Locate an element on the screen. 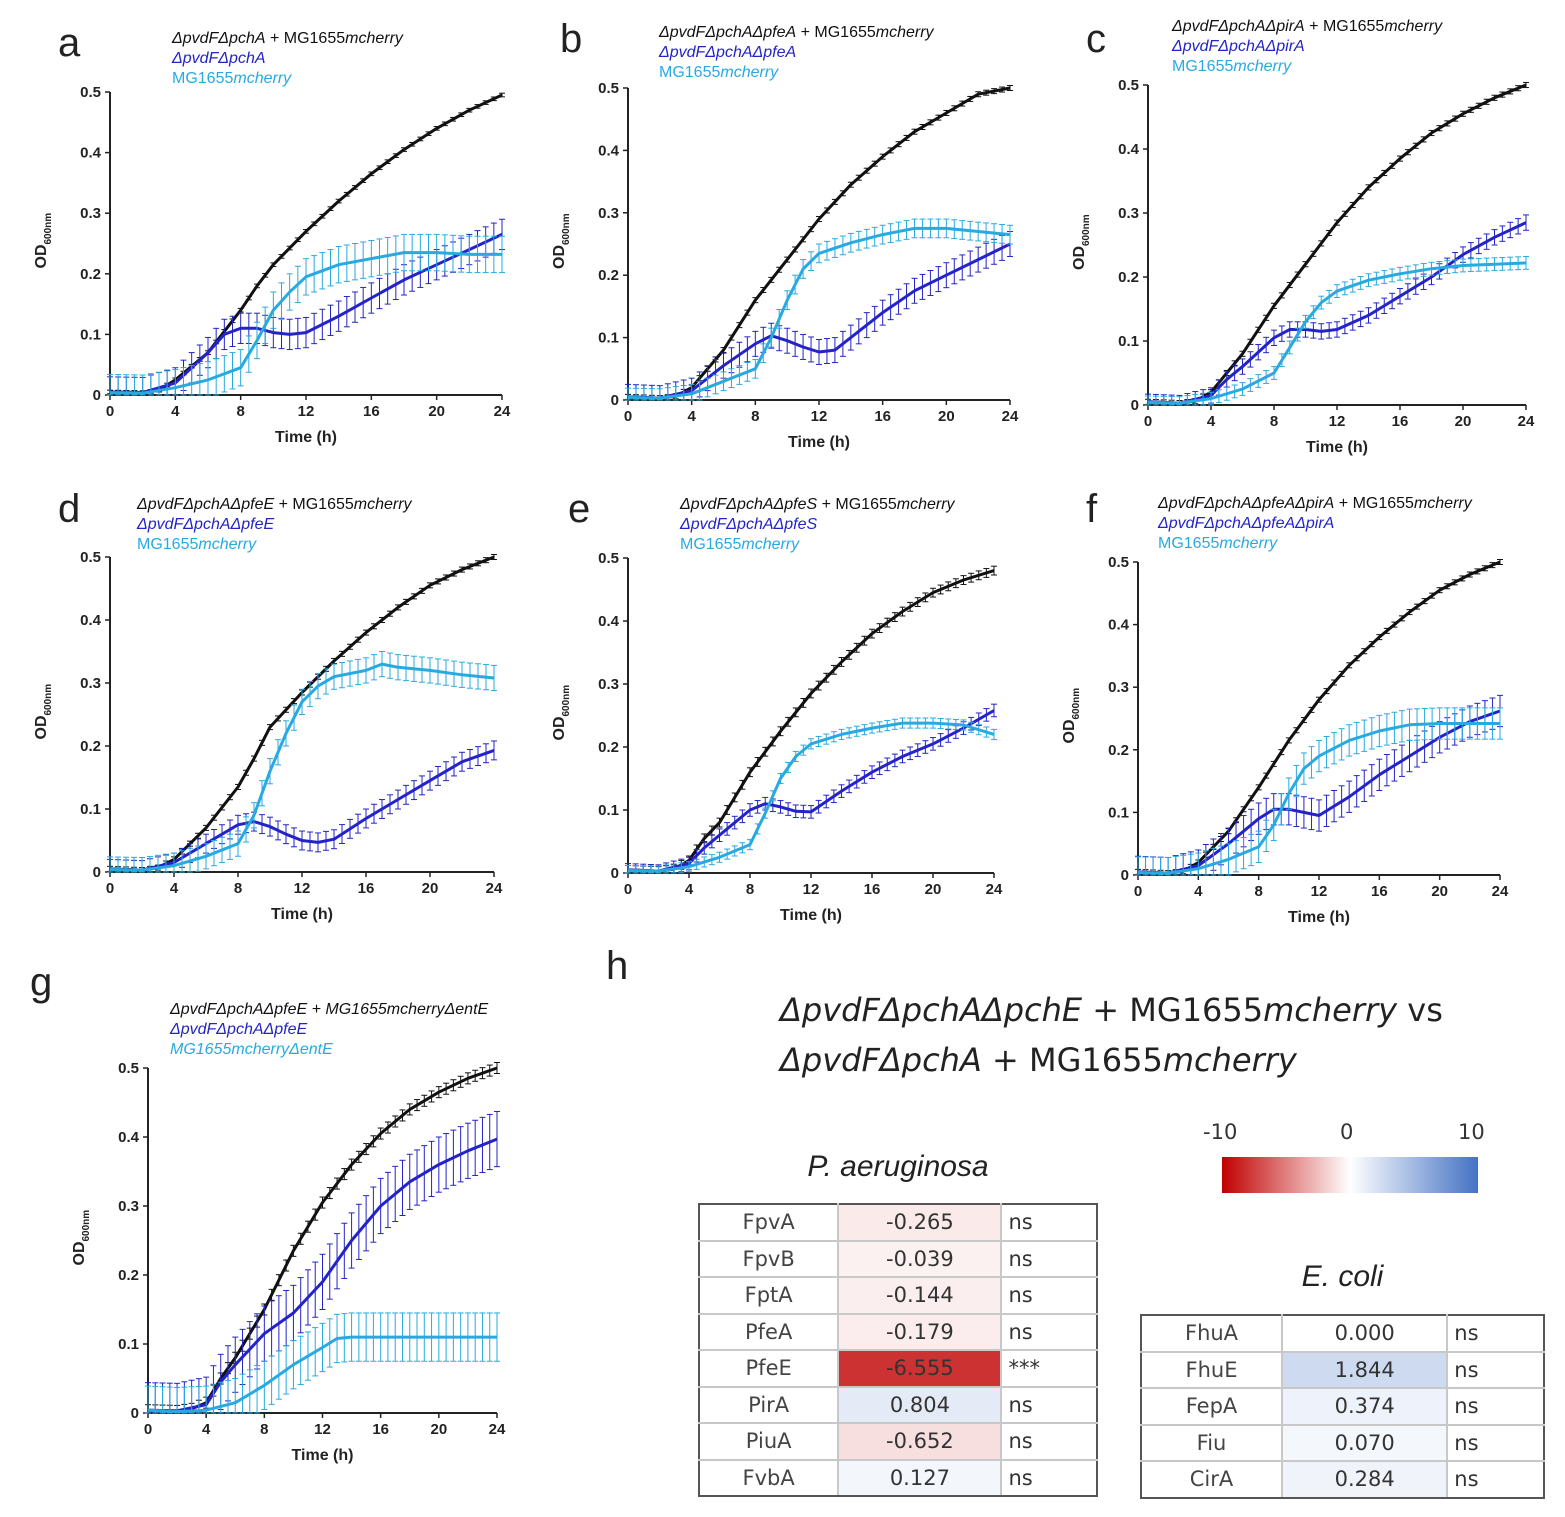  panel-letter-a: a is located at coordinates (69, 43).